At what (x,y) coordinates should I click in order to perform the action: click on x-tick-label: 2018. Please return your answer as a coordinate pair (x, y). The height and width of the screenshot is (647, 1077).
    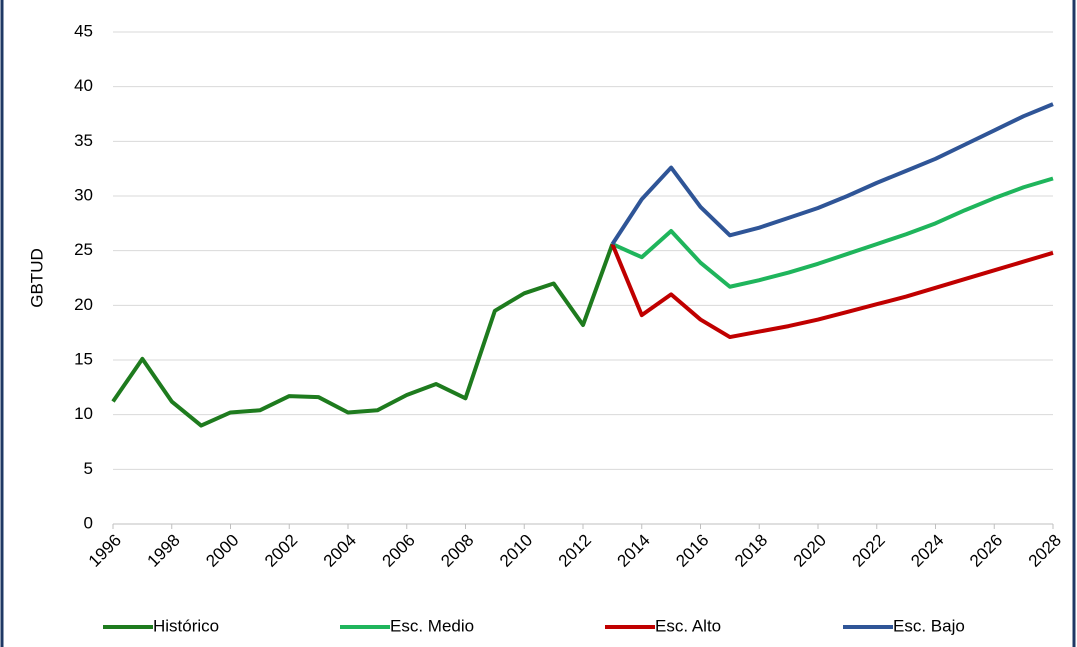
    Looking at the image, I should click on (751, 551).